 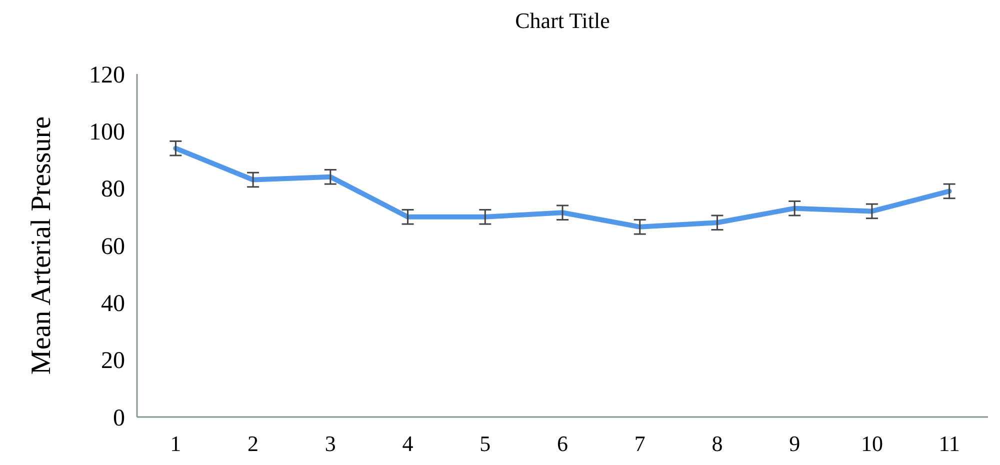 I want to click on y-tick-label: 100, so click(x=107, y=133).